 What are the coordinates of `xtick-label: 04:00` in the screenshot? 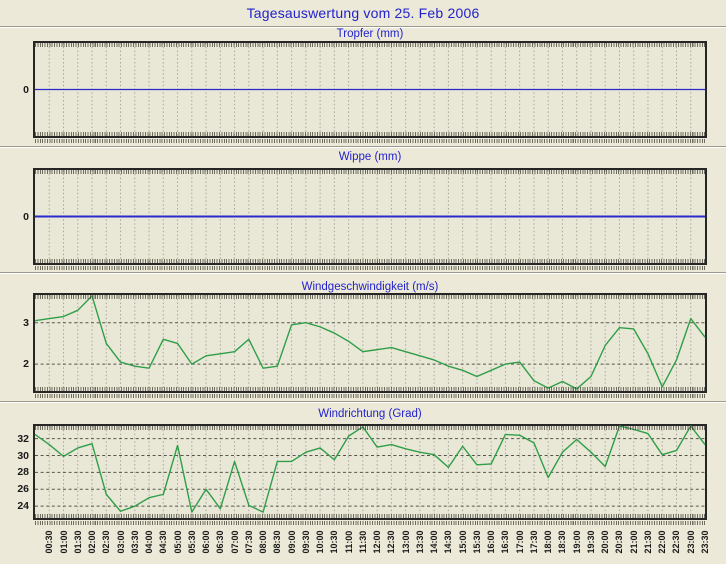 It's located at (149, 542).